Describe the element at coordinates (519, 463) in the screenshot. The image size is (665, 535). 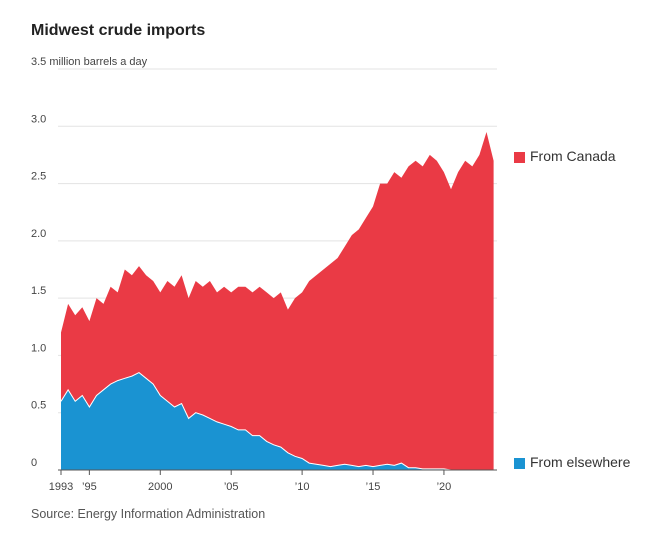
I see `legend-swatch-elsewhere` at that location.